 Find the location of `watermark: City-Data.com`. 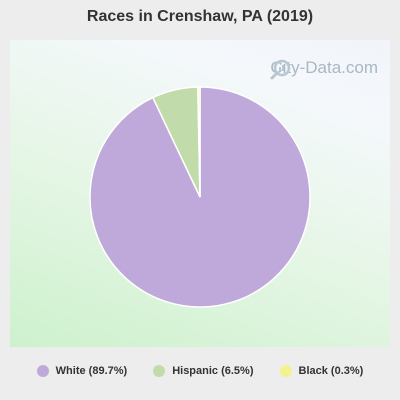

watermark: City-Data.com is located at coordinates (324, 69).